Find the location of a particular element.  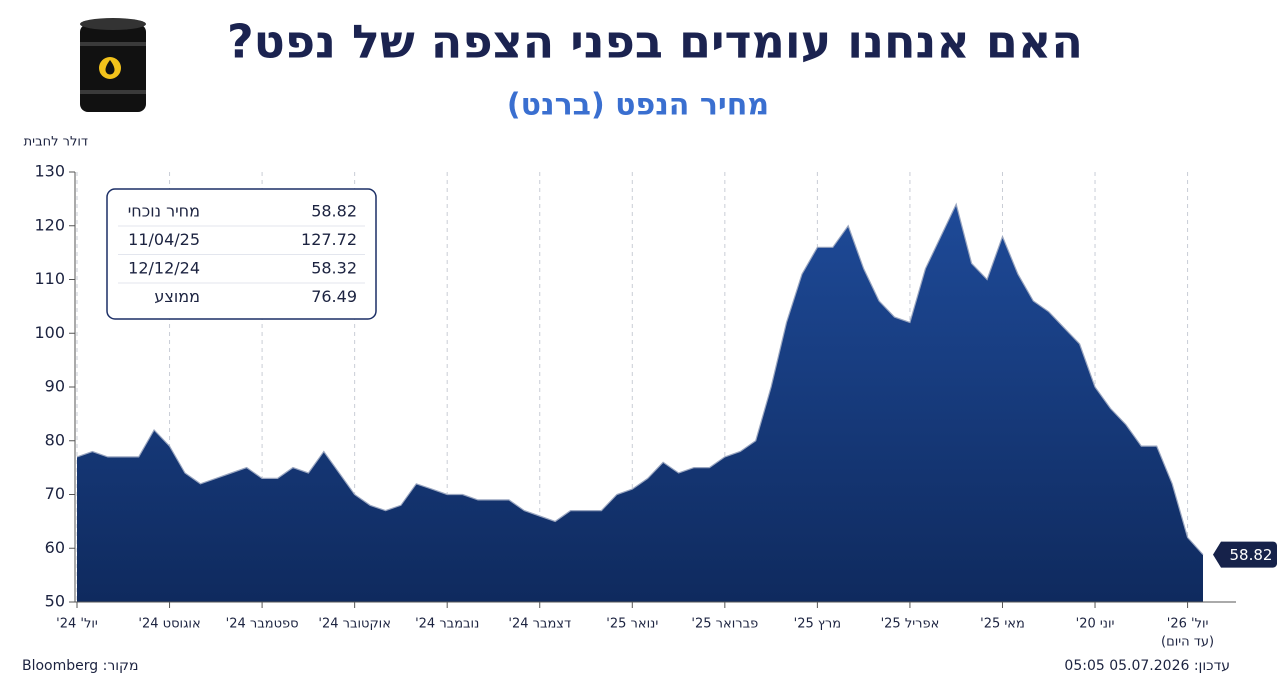

x-tick-label: פברואר 25' is located at coordinates (724, 624).